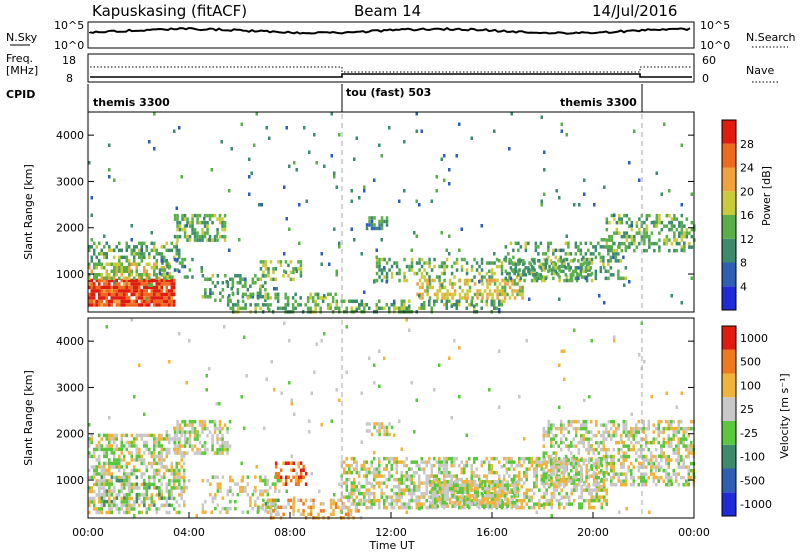 This screenshot has height=554, width=800. What do you see at coordinates (543, 484) in the screenshot?
I see `heatmap-cell-2060` at bounding box center [543, 484].